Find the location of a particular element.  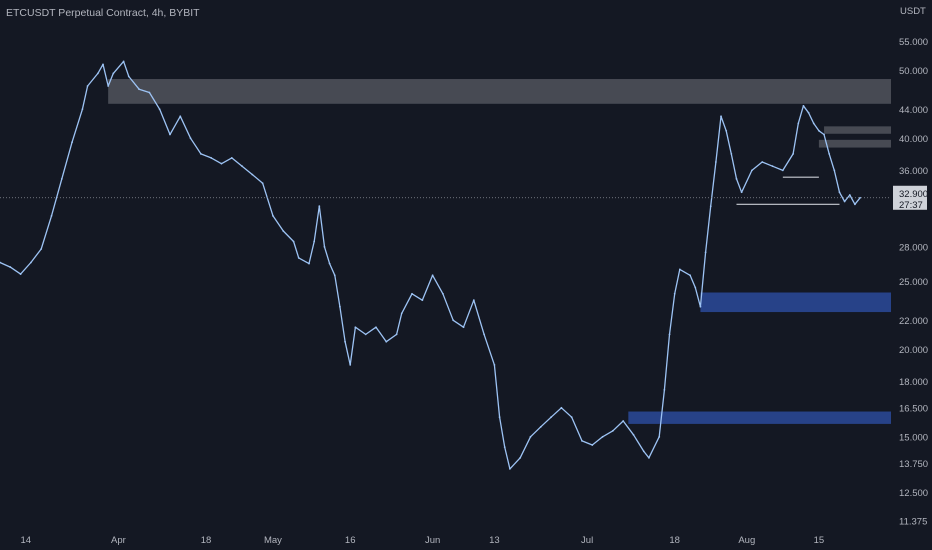

y-tick-label: 15.000 is located at coordinates (913, 437).